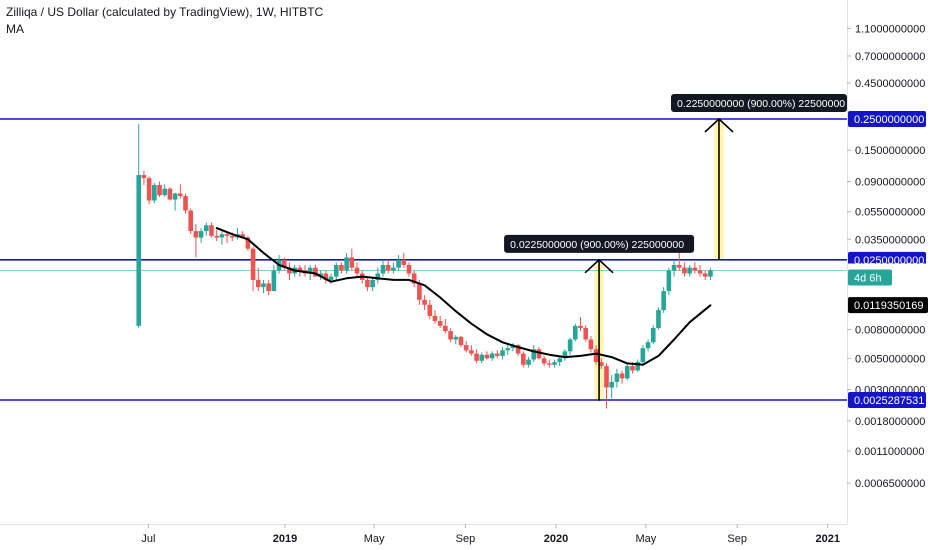 The height and width of the screenshot is (550, 932). What do you see at coordinates (599, 266) in the screenshot?
I see `measure-arrow-head` at bounding box center [599, 266].